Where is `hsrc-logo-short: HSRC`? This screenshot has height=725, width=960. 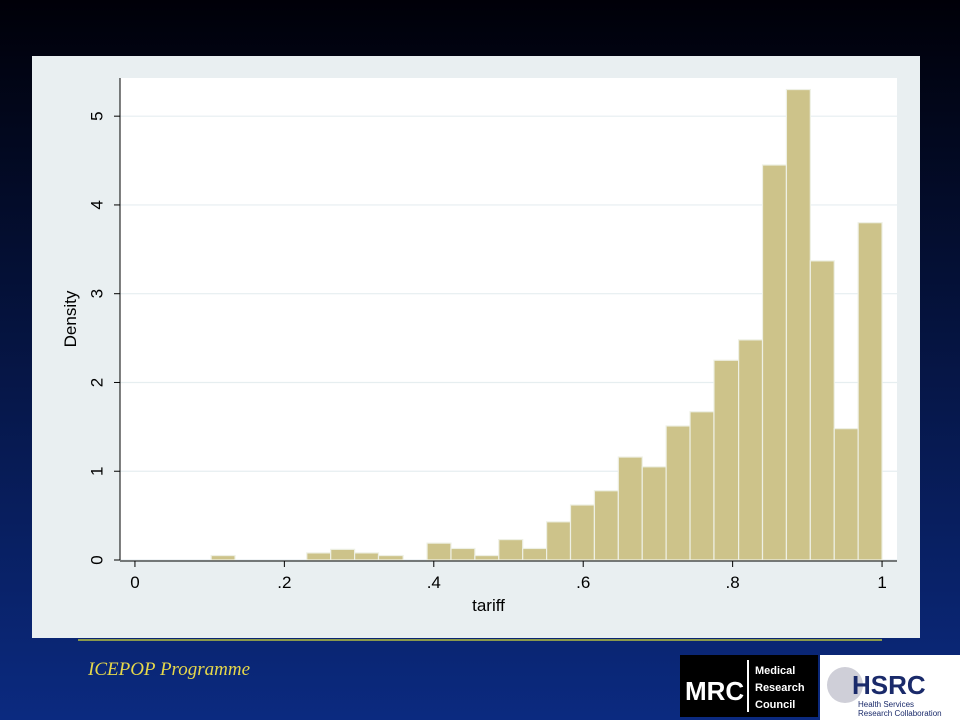 hsrc-logo-short: HSRC is located at coordinates (889, 685).